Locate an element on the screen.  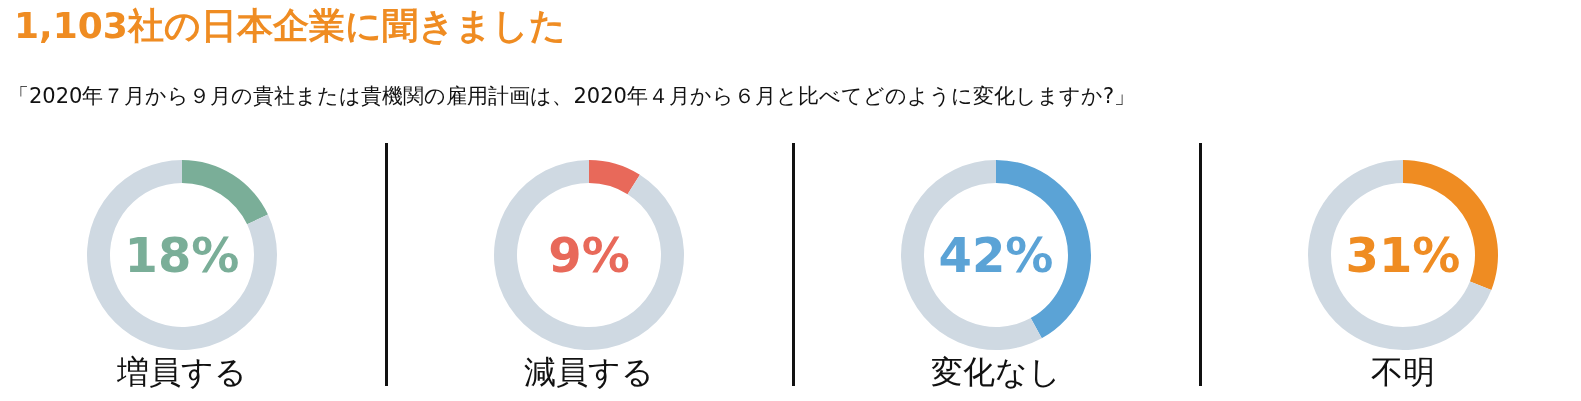
text: 減員する is located at coordinates (589, 372).